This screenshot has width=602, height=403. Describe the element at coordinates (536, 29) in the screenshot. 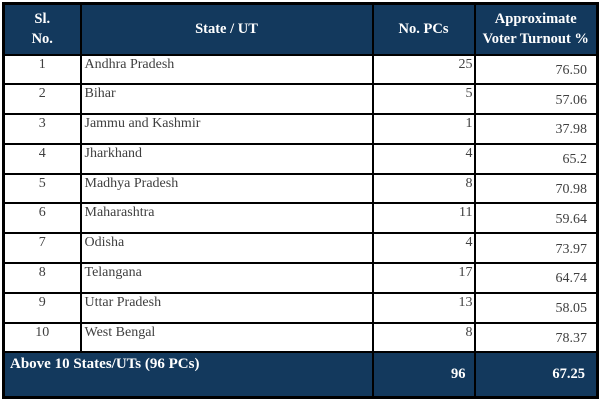

I see `header-voter-turnout: Approximate Voter Turnout %` at that location.